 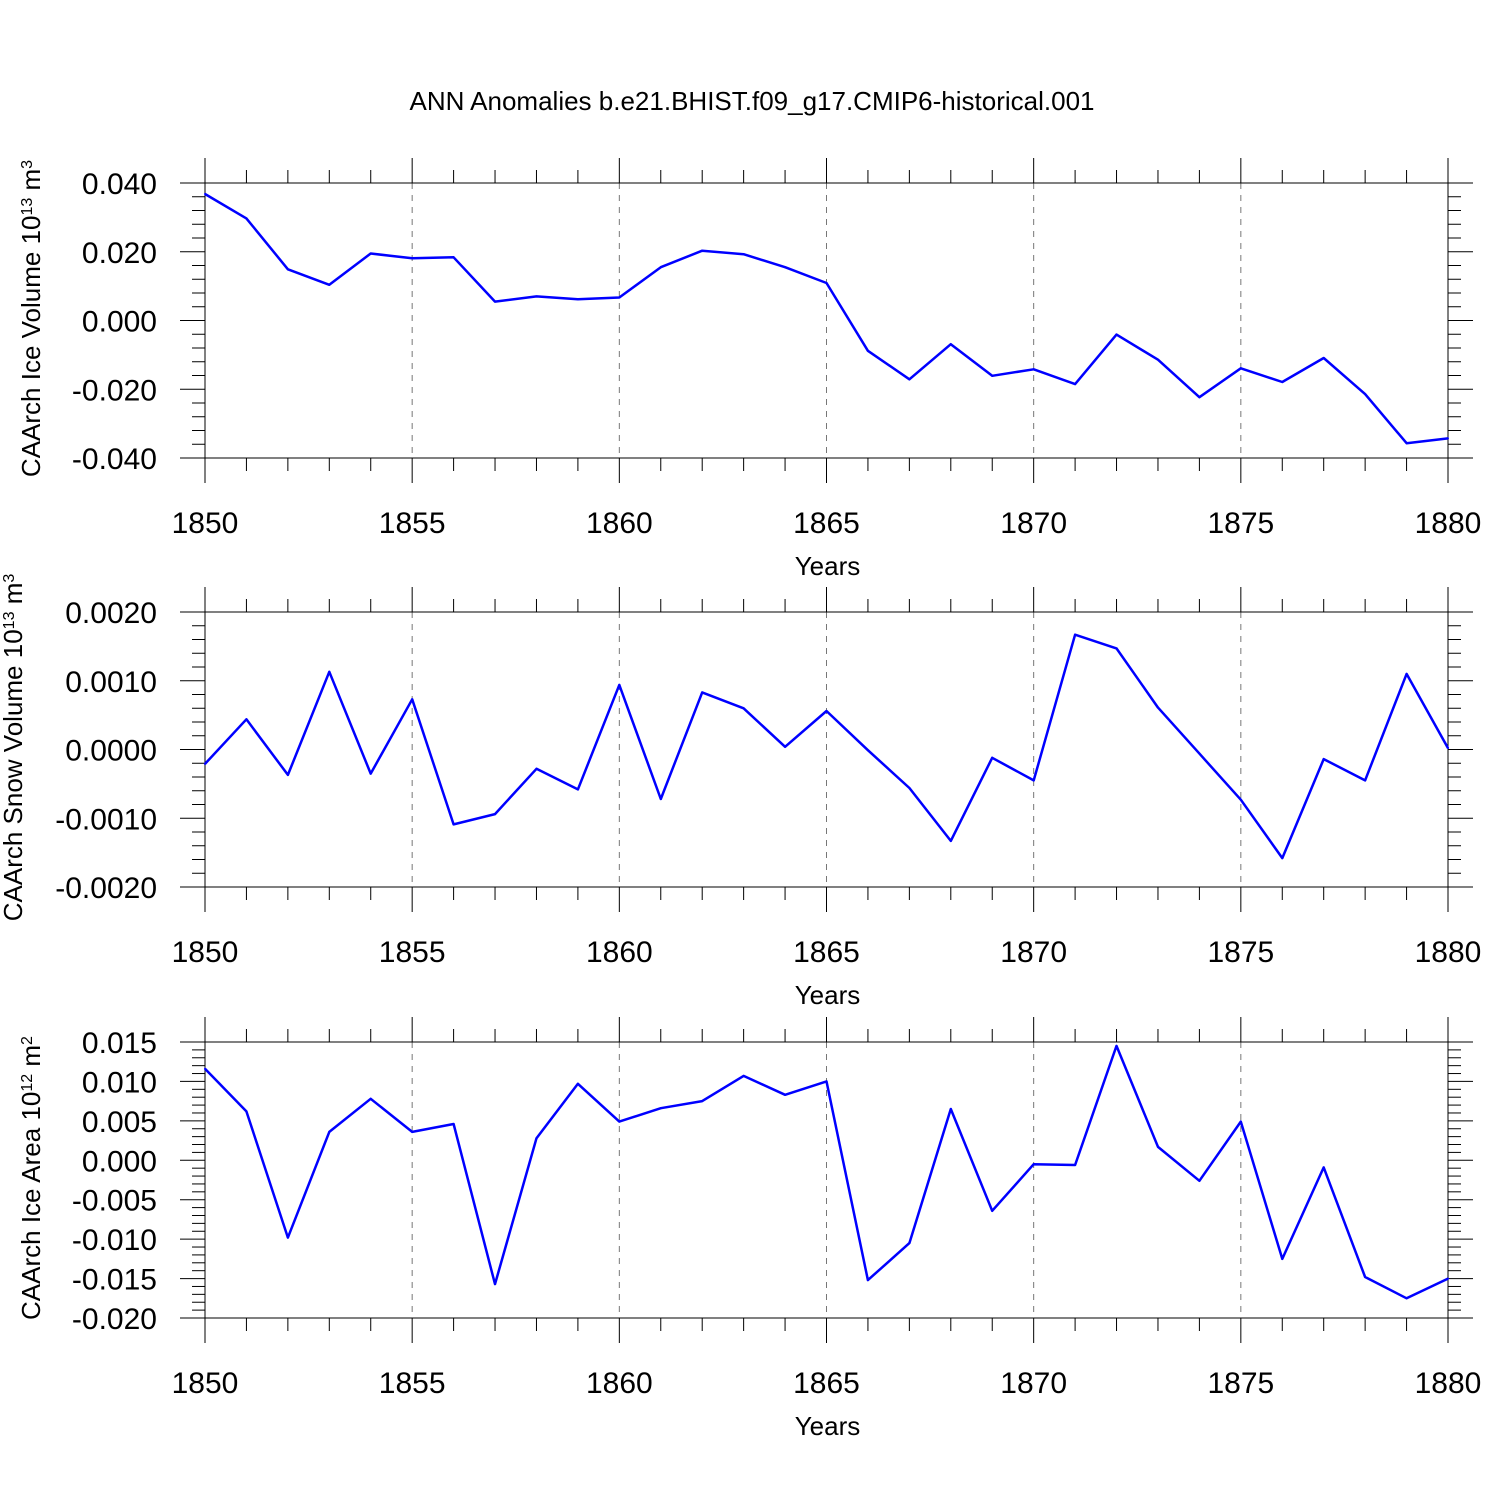 I want to click on y-axis-label-unit-exponent: 2, so click(x=27, y=1040).